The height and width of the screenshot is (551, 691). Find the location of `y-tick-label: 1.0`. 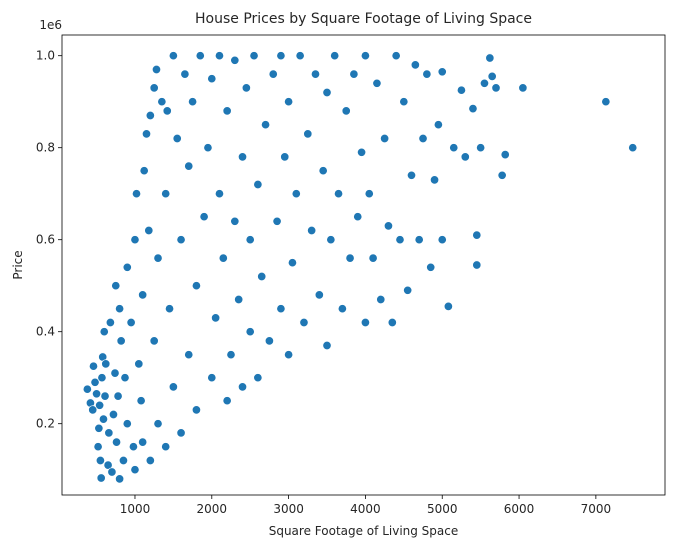

y-tick-label: 1.0 is located at coordinates (45, 56).